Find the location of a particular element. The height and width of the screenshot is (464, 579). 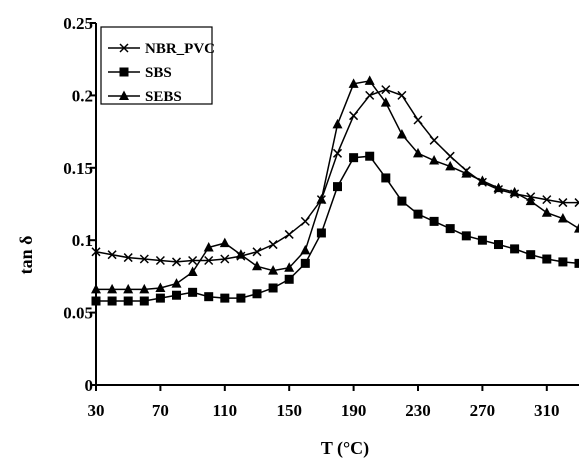

x-tick-label: 310 is located at coordinates (547, 410).